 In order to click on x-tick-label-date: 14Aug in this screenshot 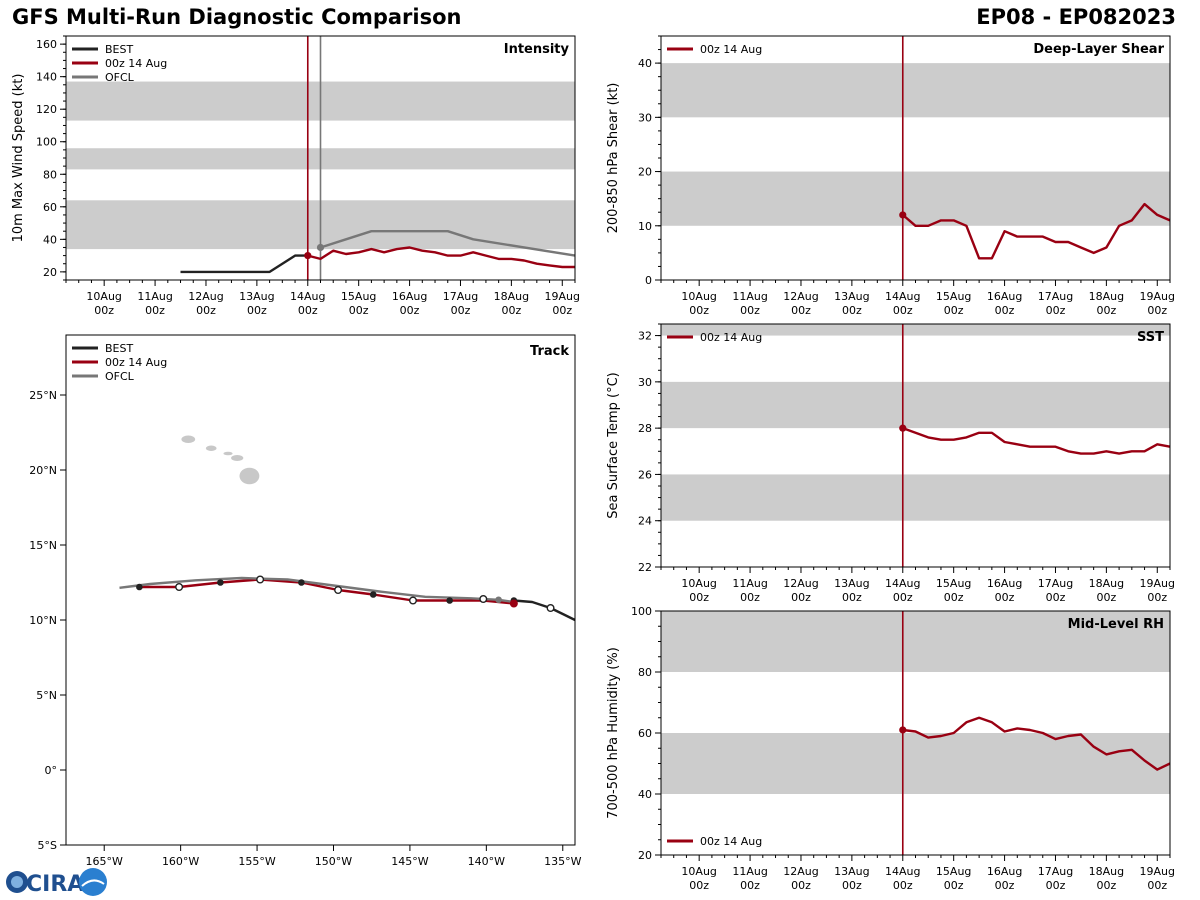, I will do `click(307, 296)`.